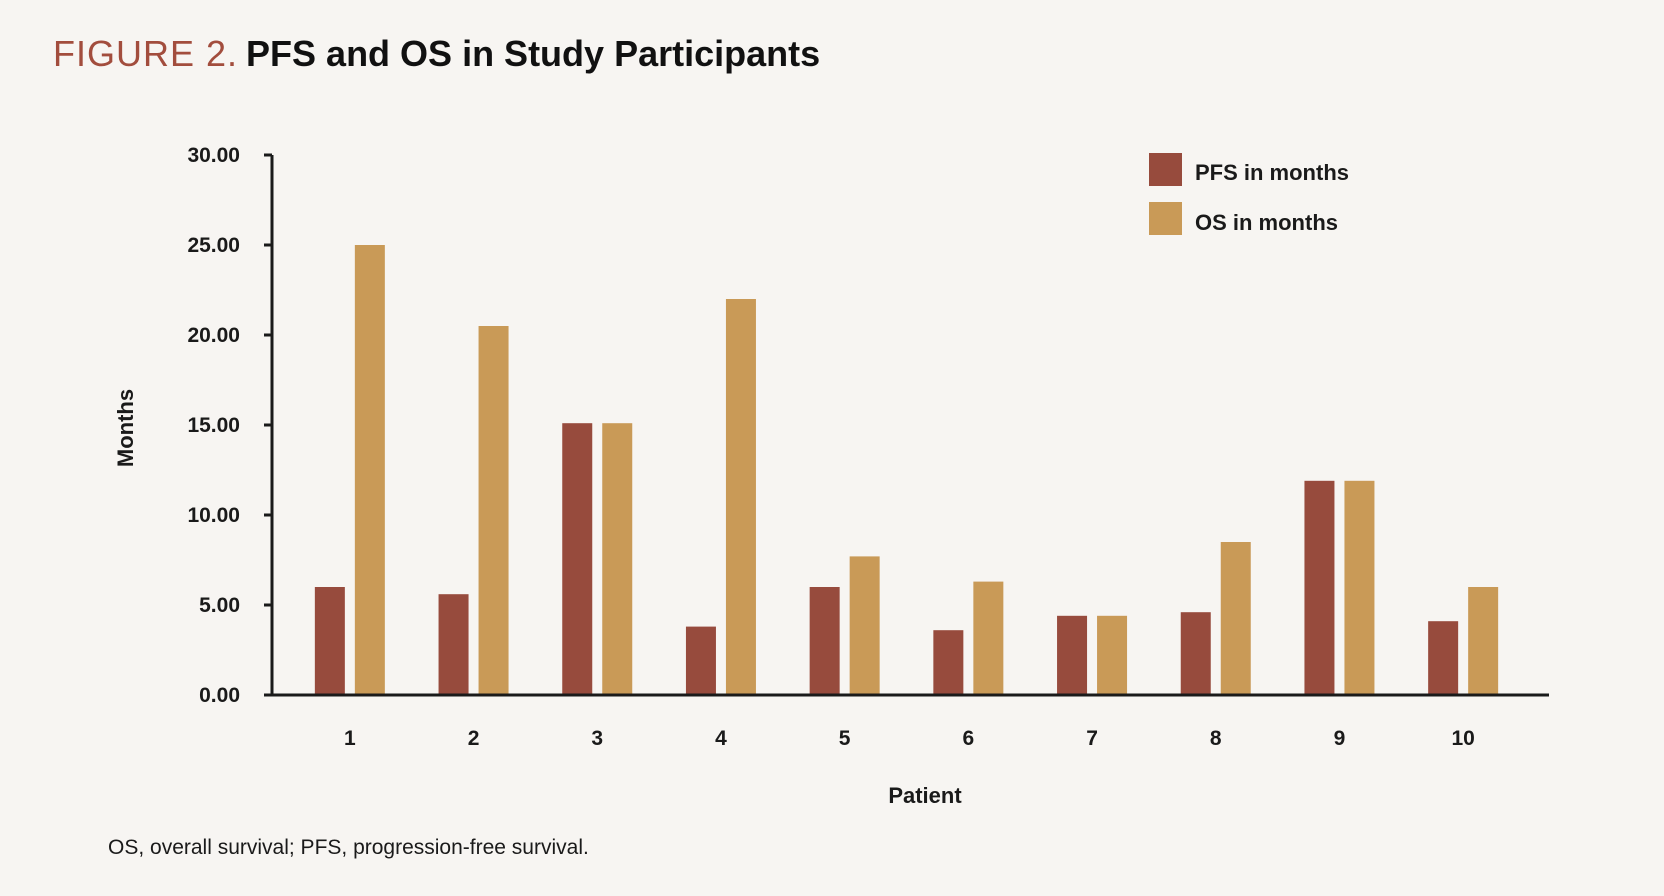 This screenshot has width=1664, height=896. I want to click on y-tick-label: 20.00, so click(213, 335).